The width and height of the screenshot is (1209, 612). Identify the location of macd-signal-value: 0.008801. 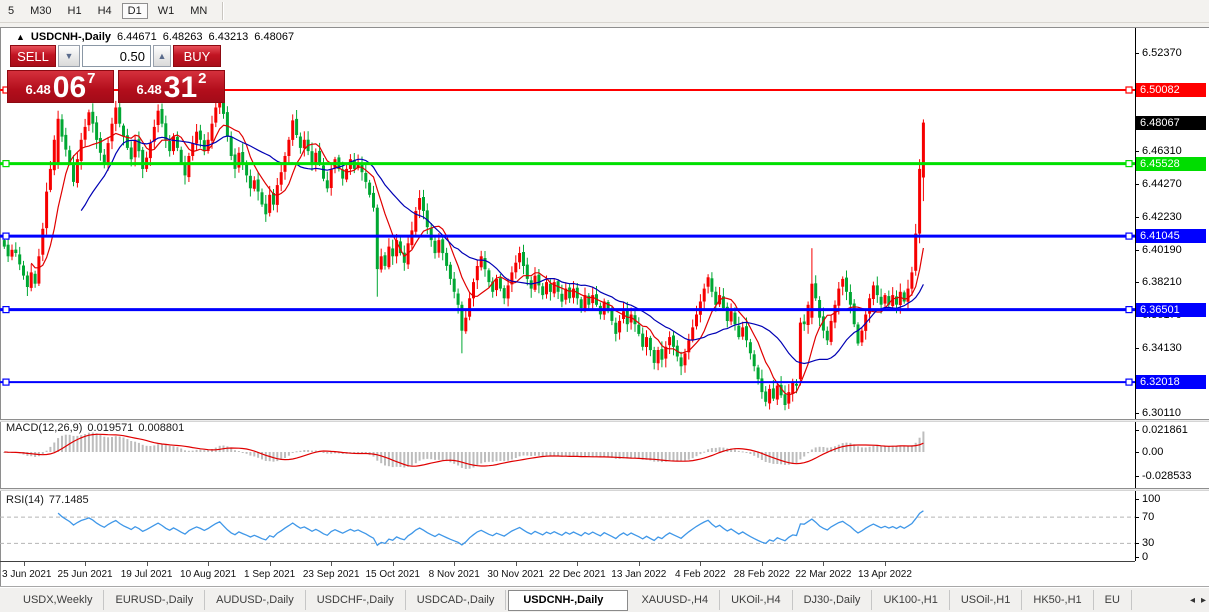
(161, 428).